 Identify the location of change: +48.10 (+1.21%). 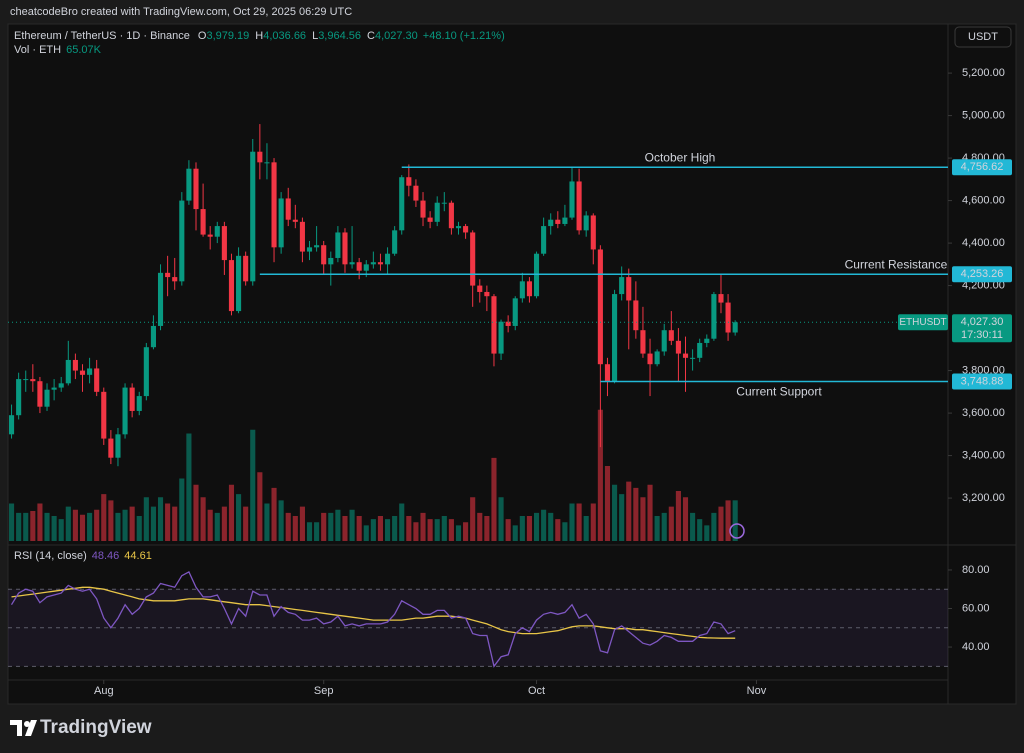
(464, 36).